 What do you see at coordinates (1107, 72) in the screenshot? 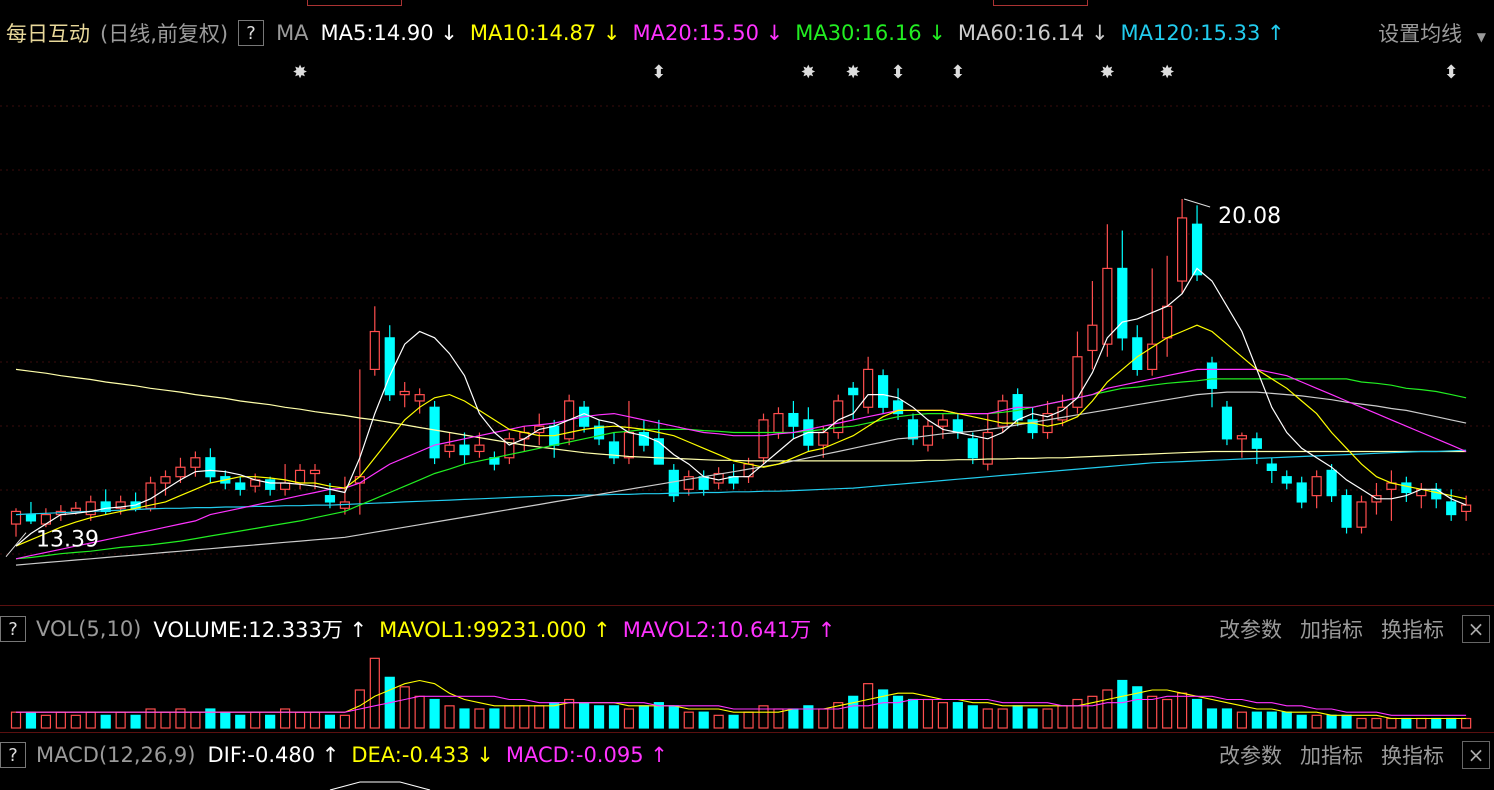
I see `event-star-icon: ✸` at bounding box center [1107, 72].